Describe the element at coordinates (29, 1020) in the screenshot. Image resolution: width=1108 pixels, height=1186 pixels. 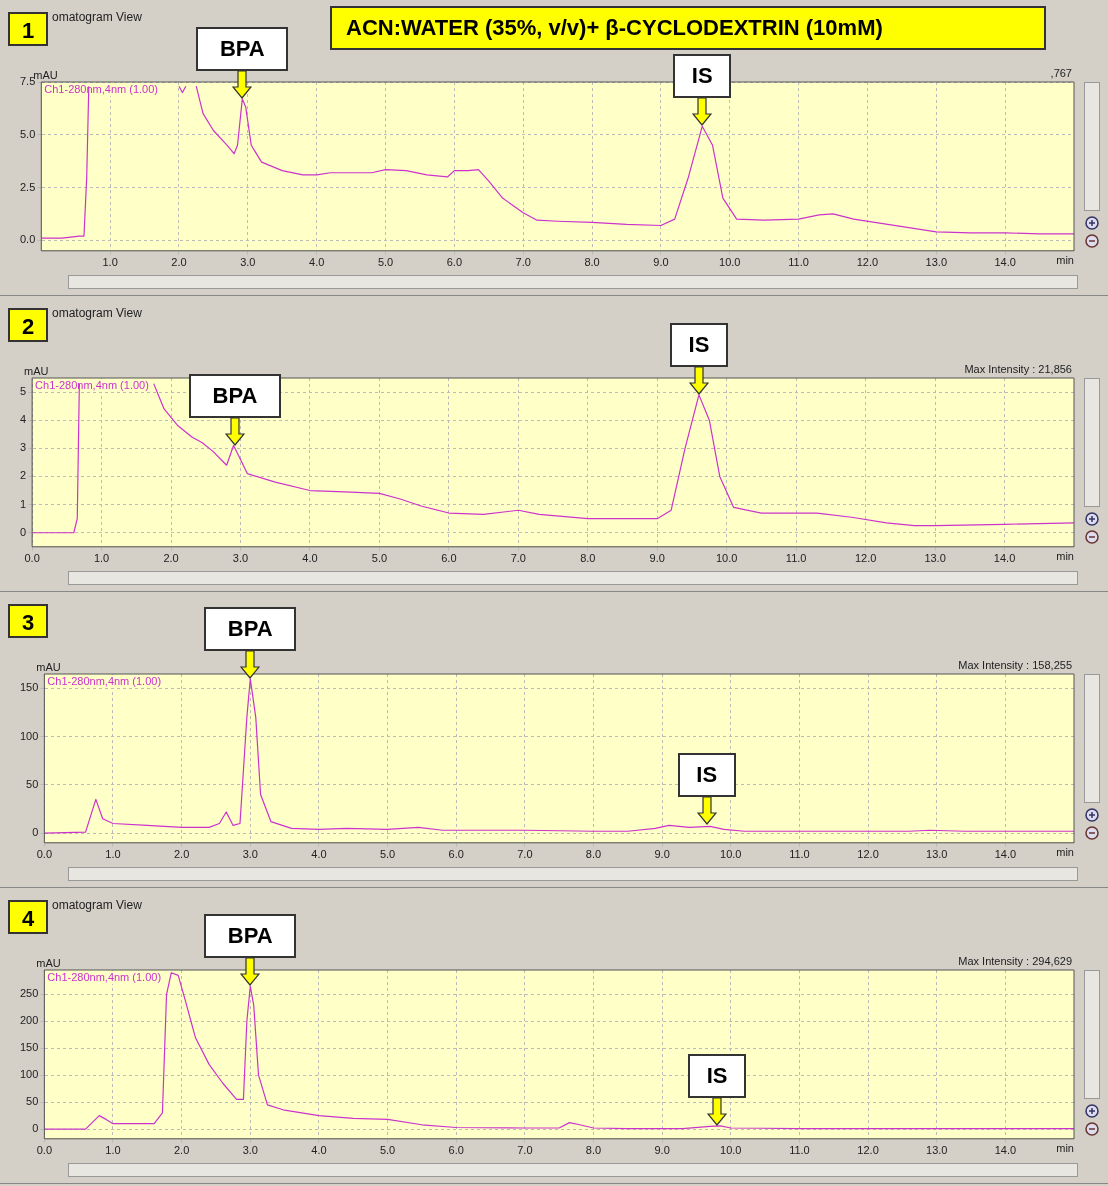
I see `y-tick-label: 200` at that location.